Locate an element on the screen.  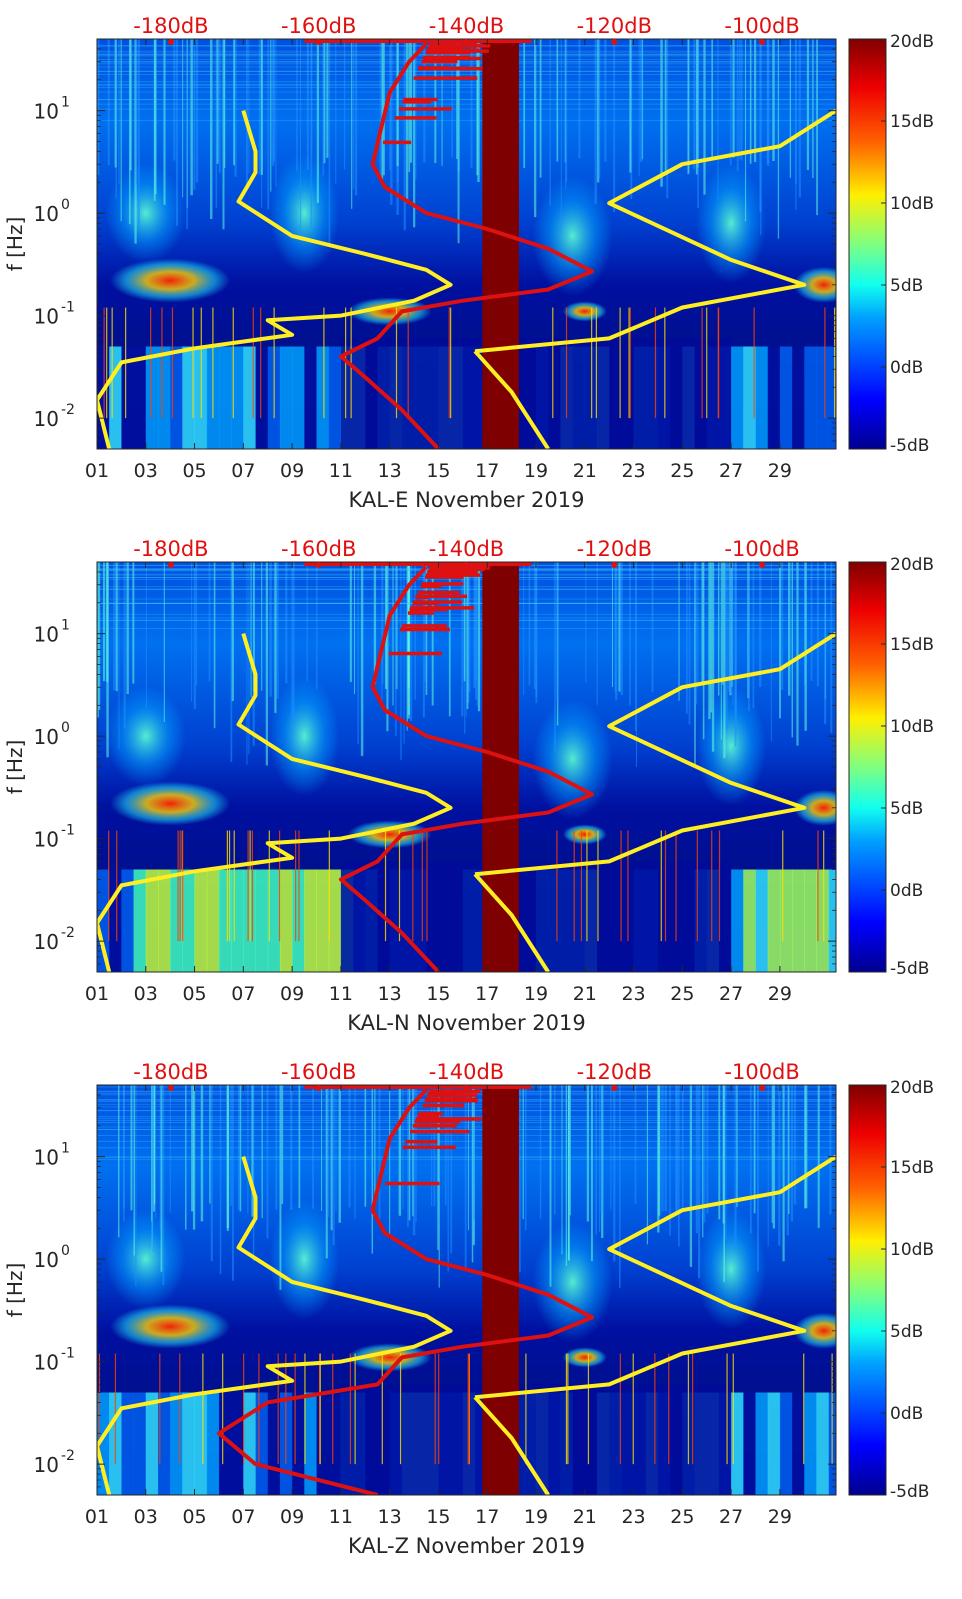
top-axis-label: -100dB is located at coordinates (761, 549).